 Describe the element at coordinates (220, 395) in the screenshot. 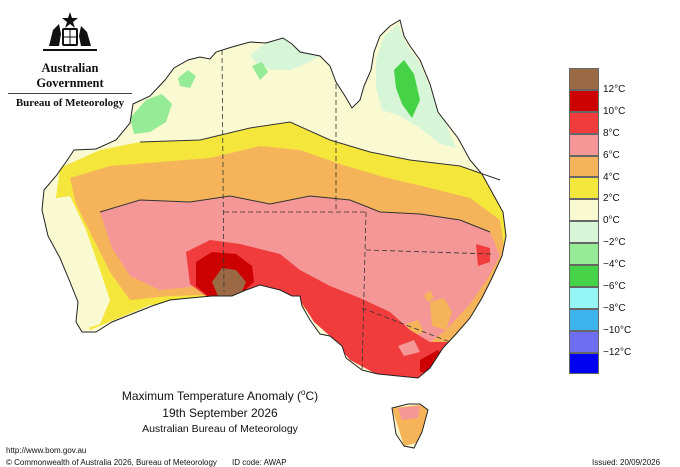

I see `map-title: Maximum Temperature Anomaly (oC)` at that location.